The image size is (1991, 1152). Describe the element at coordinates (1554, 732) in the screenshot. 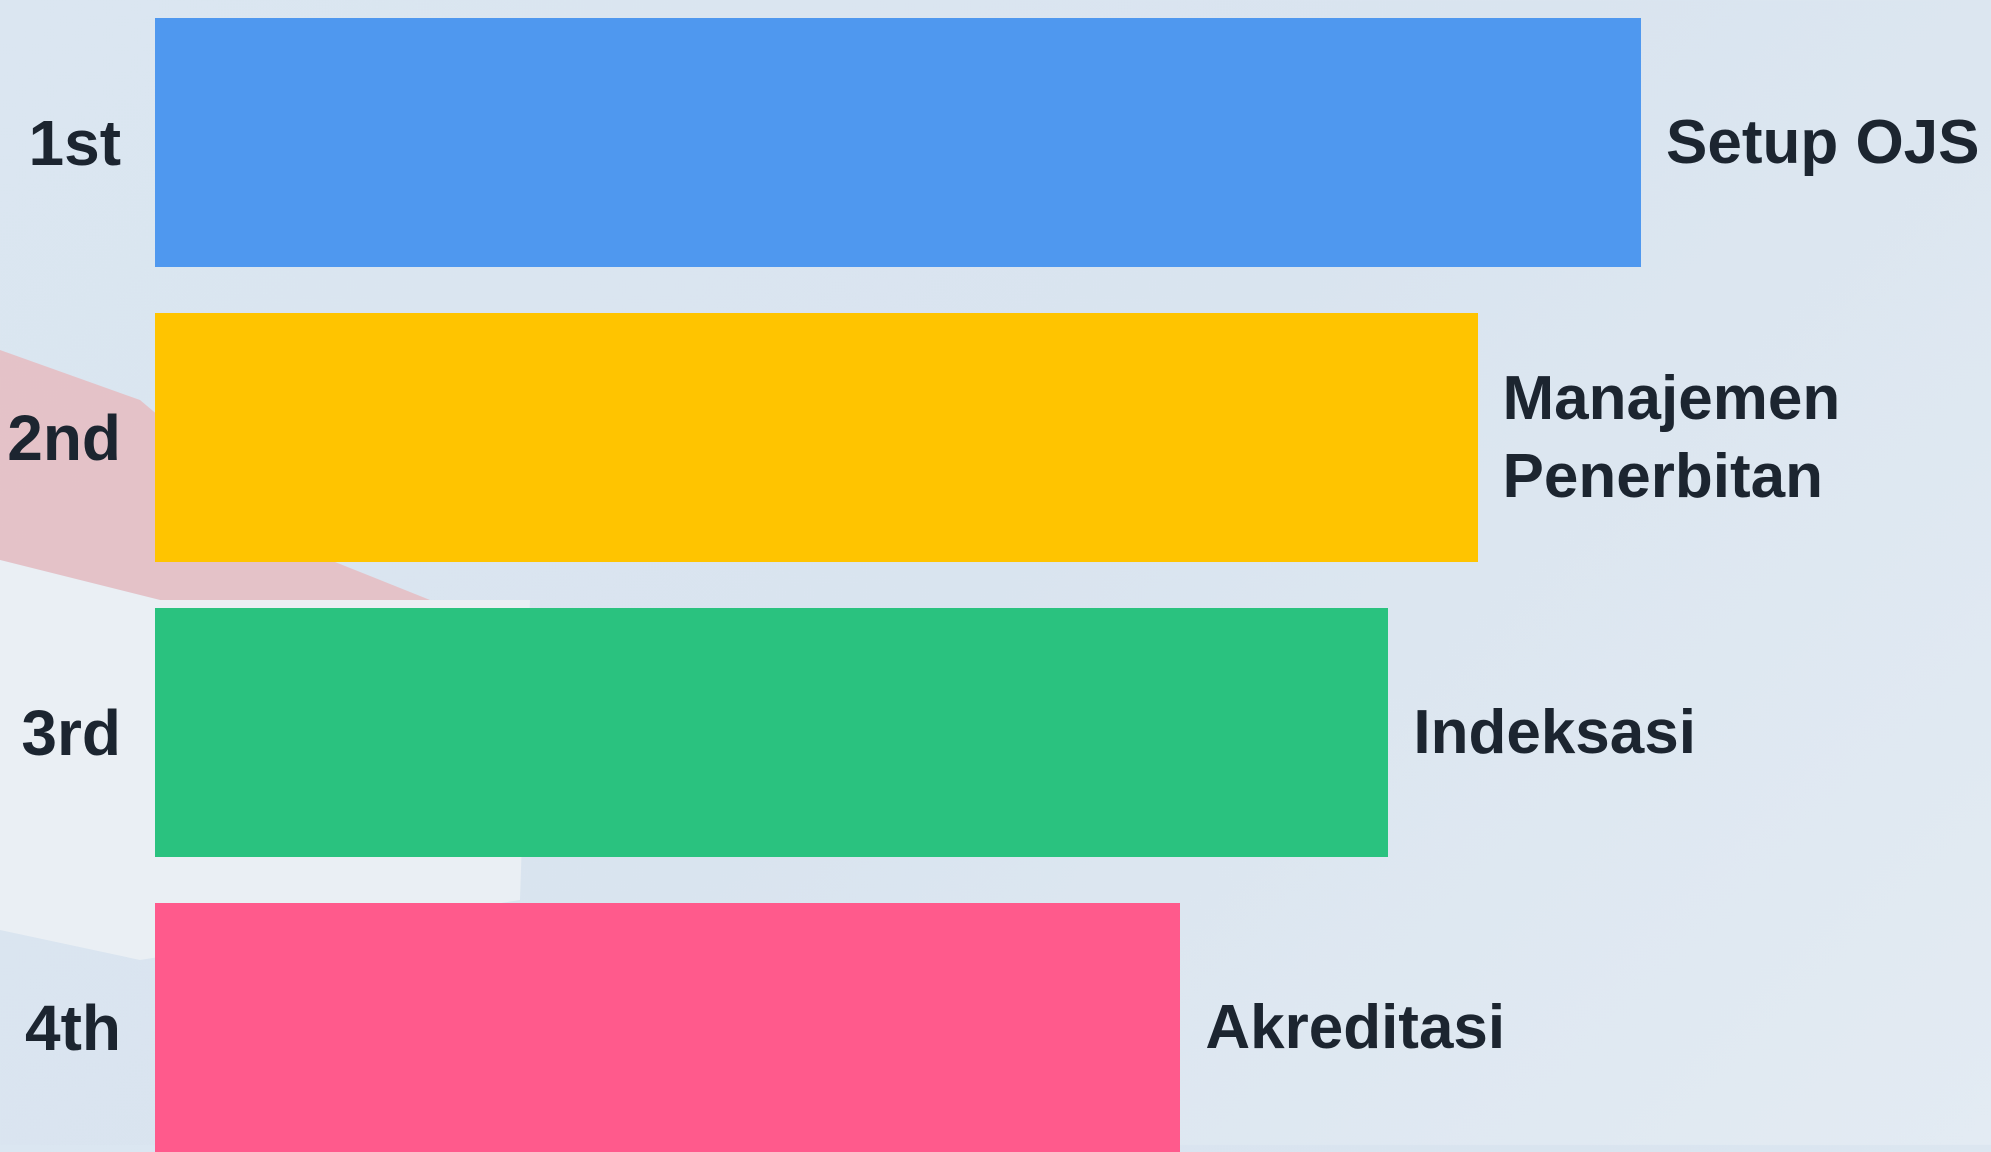

I see `category-label: Indeksasi` at that location.